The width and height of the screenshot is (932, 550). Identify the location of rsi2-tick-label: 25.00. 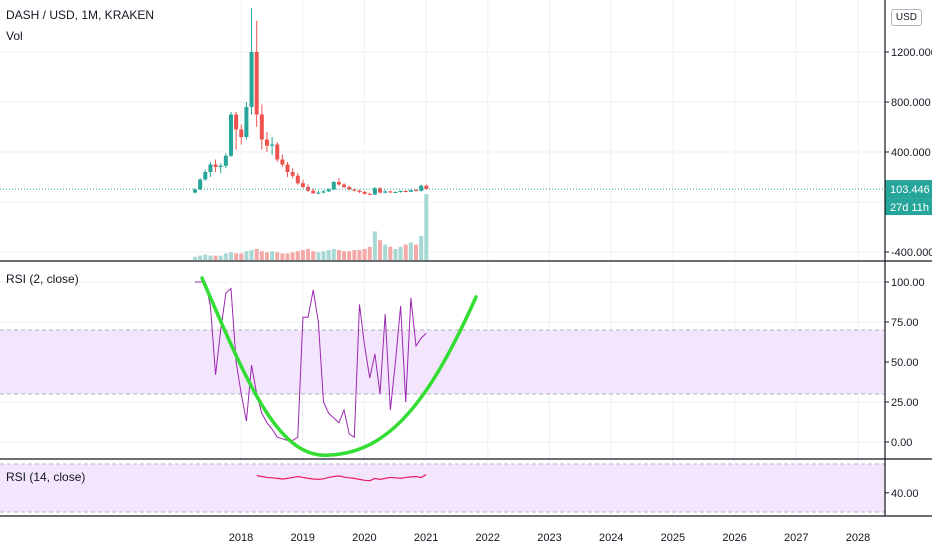
(905, 403).